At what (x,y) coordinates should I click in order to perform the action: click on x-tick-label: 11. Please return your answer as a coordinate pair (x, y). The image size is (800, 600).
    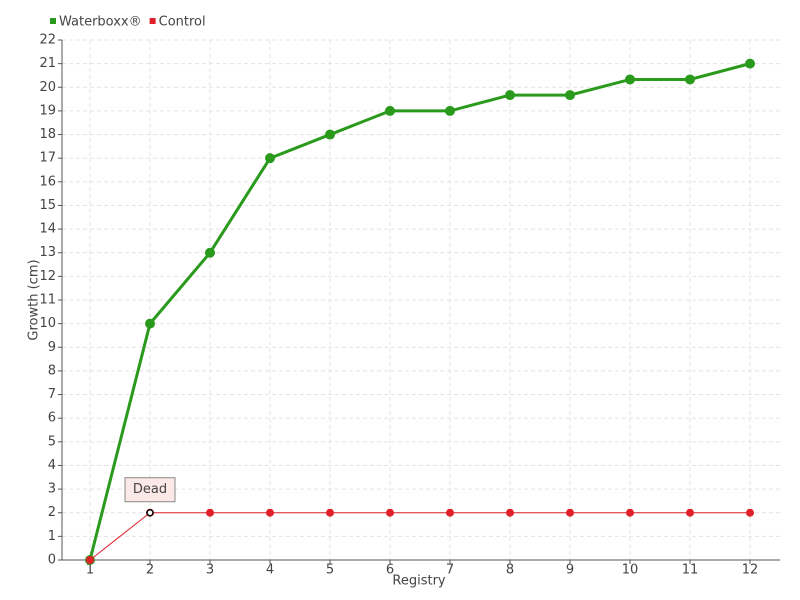
    Looking at the image, I should click on (690, 570).